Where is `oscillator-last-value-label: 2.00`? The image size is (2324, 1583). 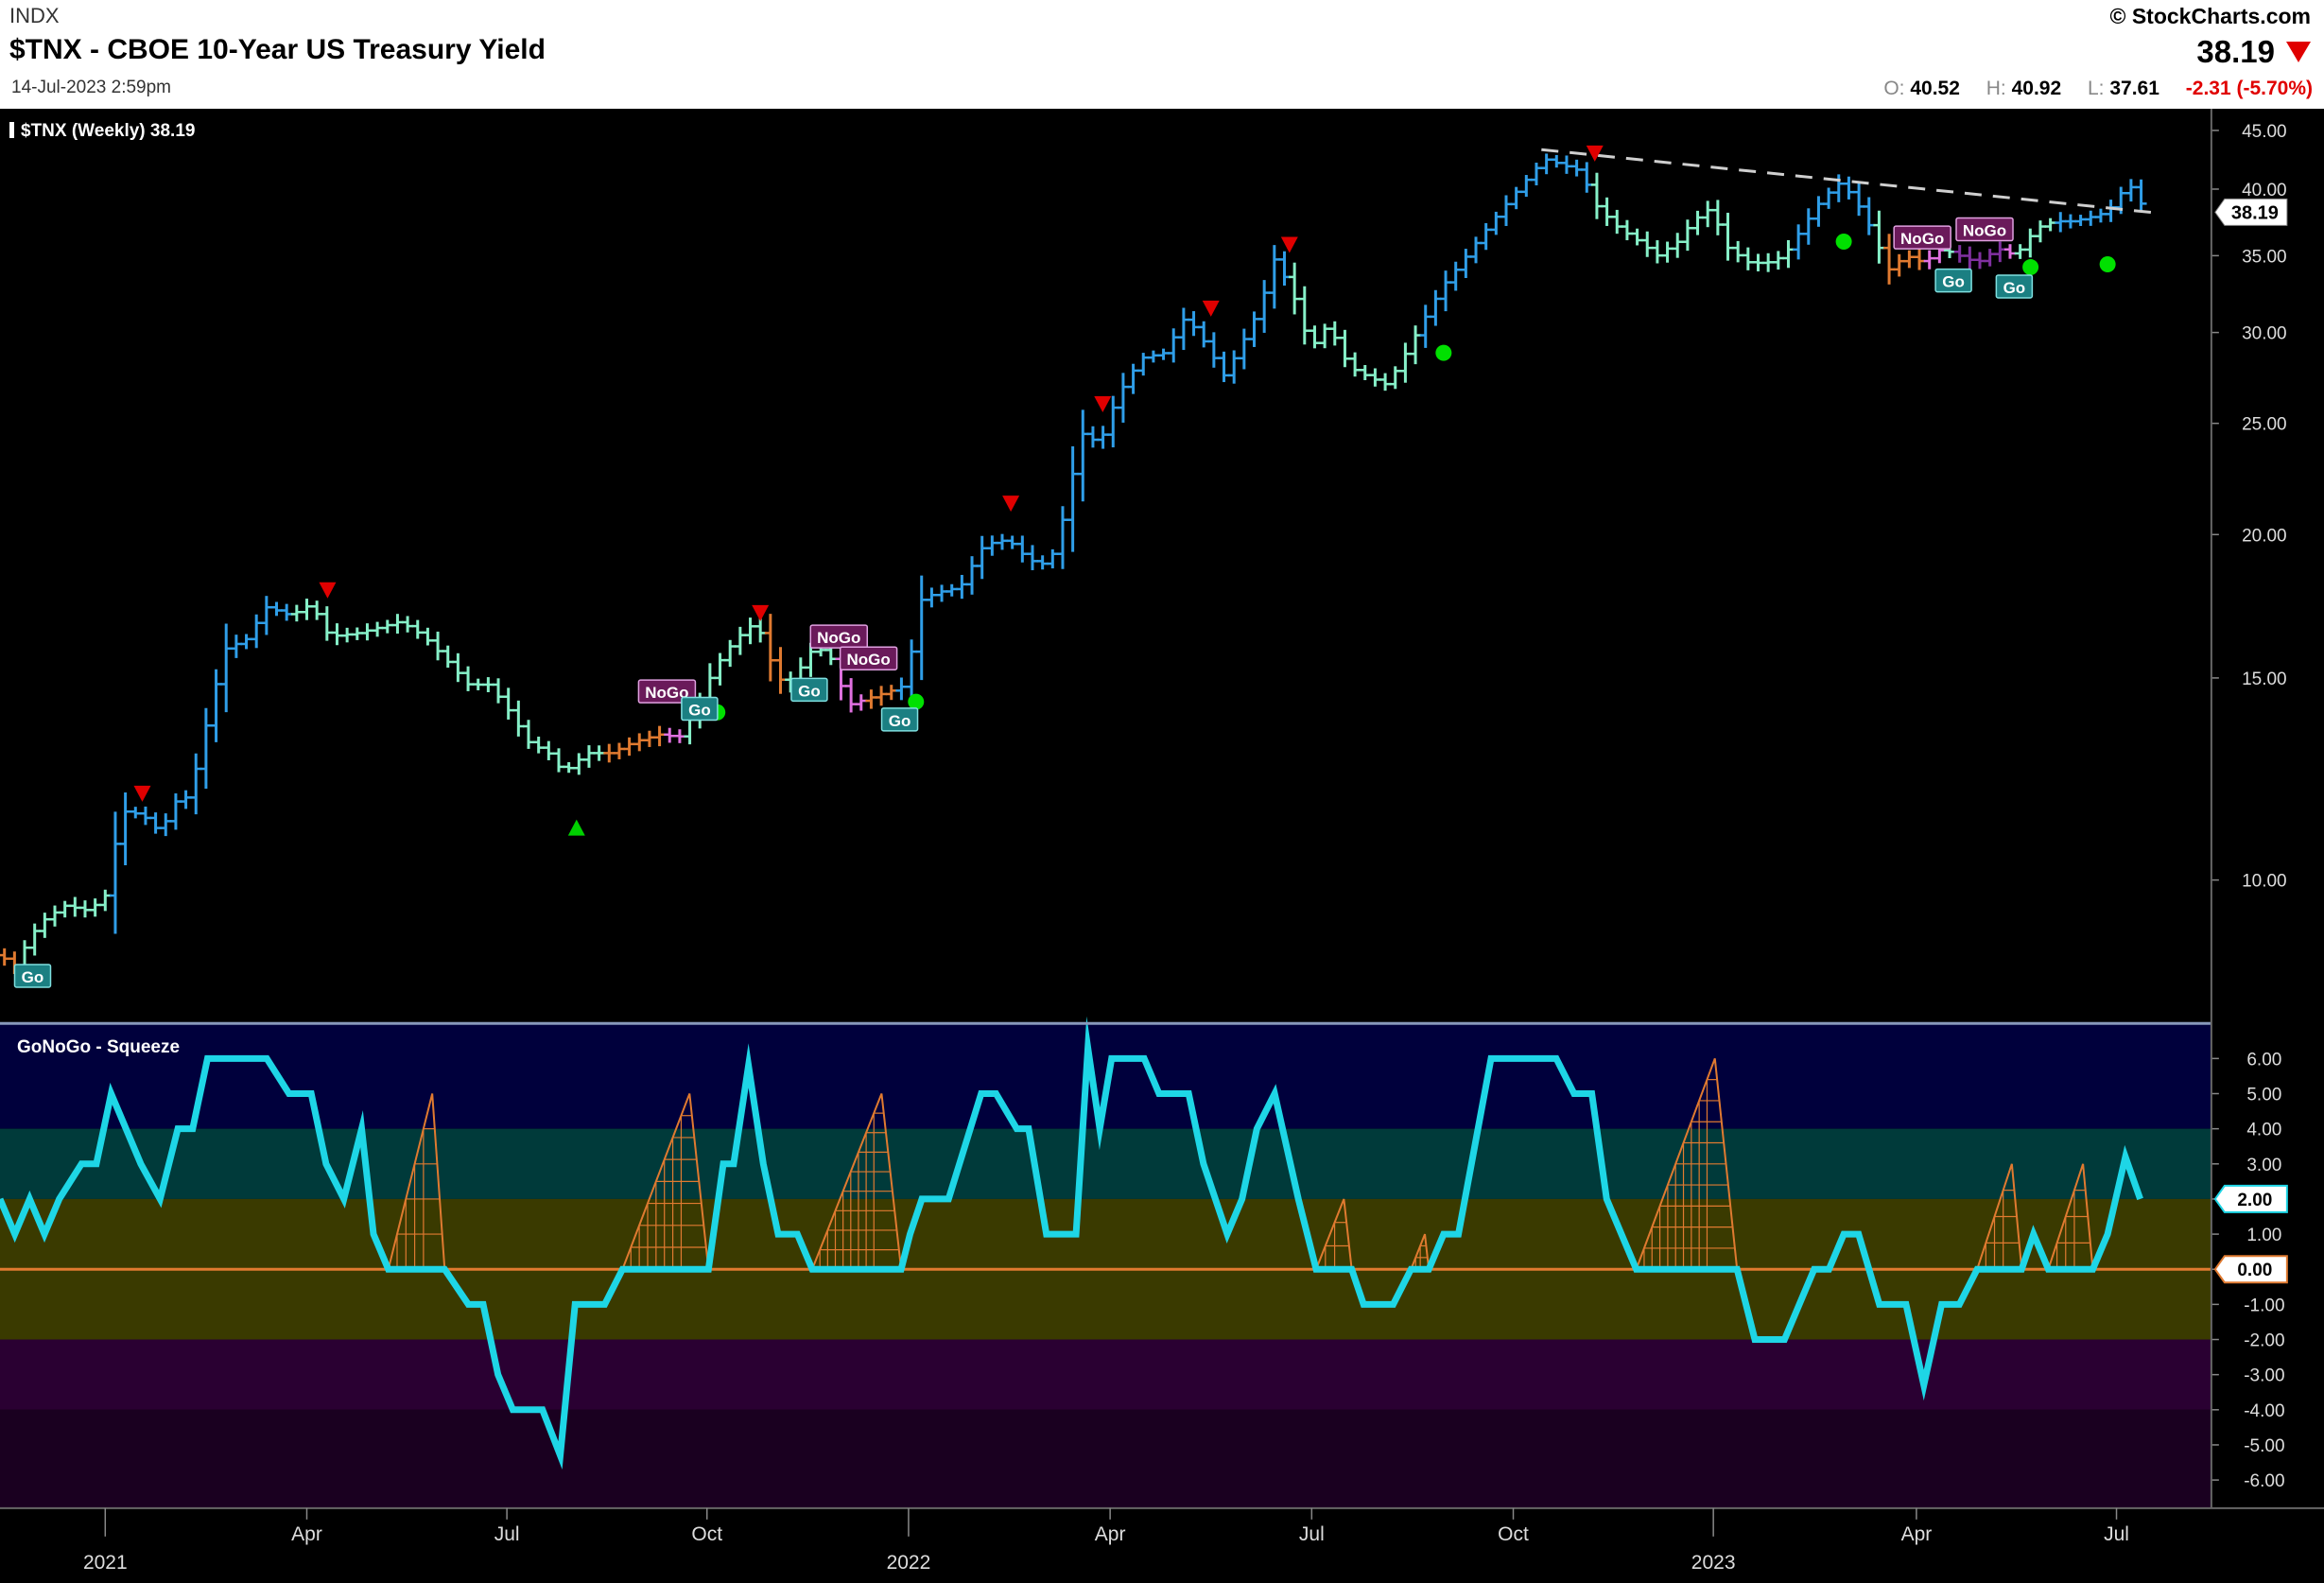 oscillator-last-value-label: 2.00 is located at coordinates (2254, 1200).